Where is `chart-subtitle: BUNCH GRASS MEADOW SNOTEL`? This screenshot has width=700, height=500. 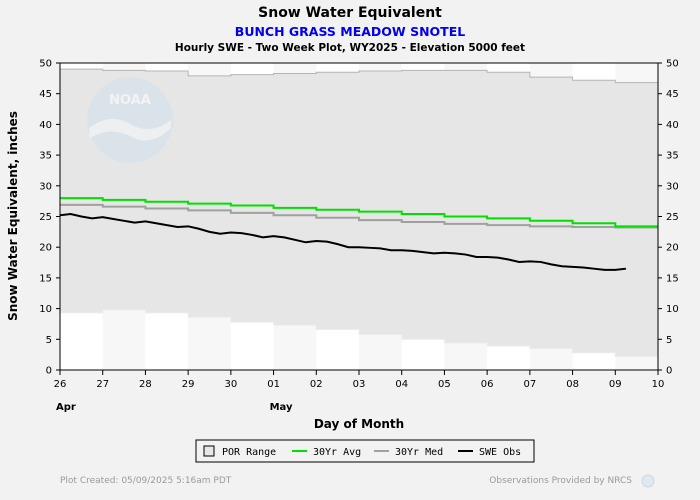
chart-subtitle: BUNCH GRASS MEADOW SNOTEL is located at coordinates (350, 31).